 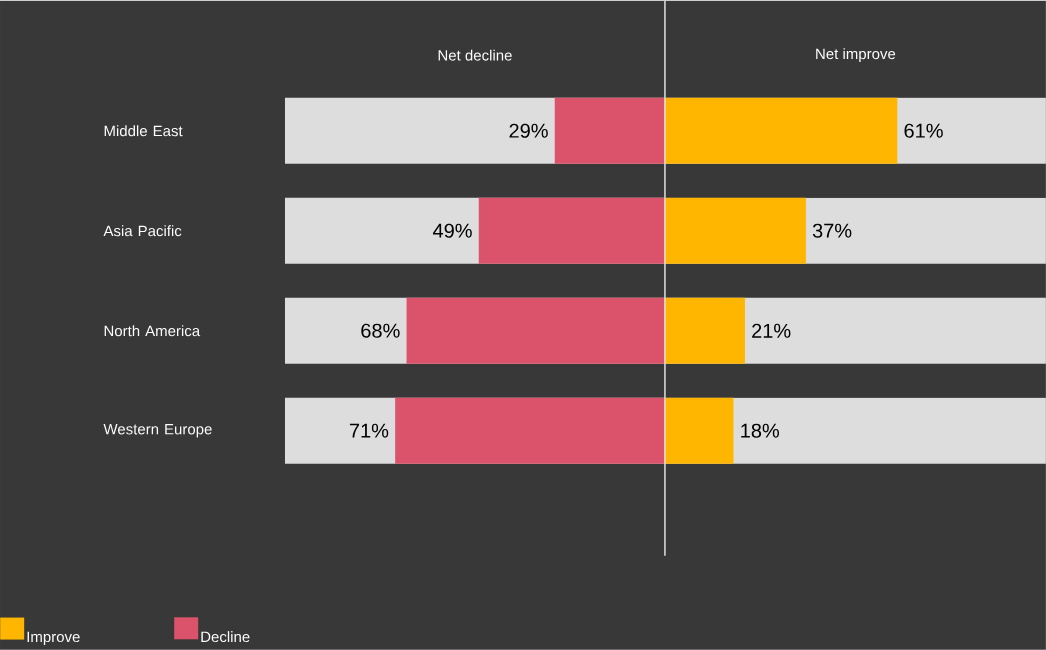 What do you see at coordinates (475, 55) in the screenshot?
I see `chart-title: Net decline` at bounding box center [475, 55].